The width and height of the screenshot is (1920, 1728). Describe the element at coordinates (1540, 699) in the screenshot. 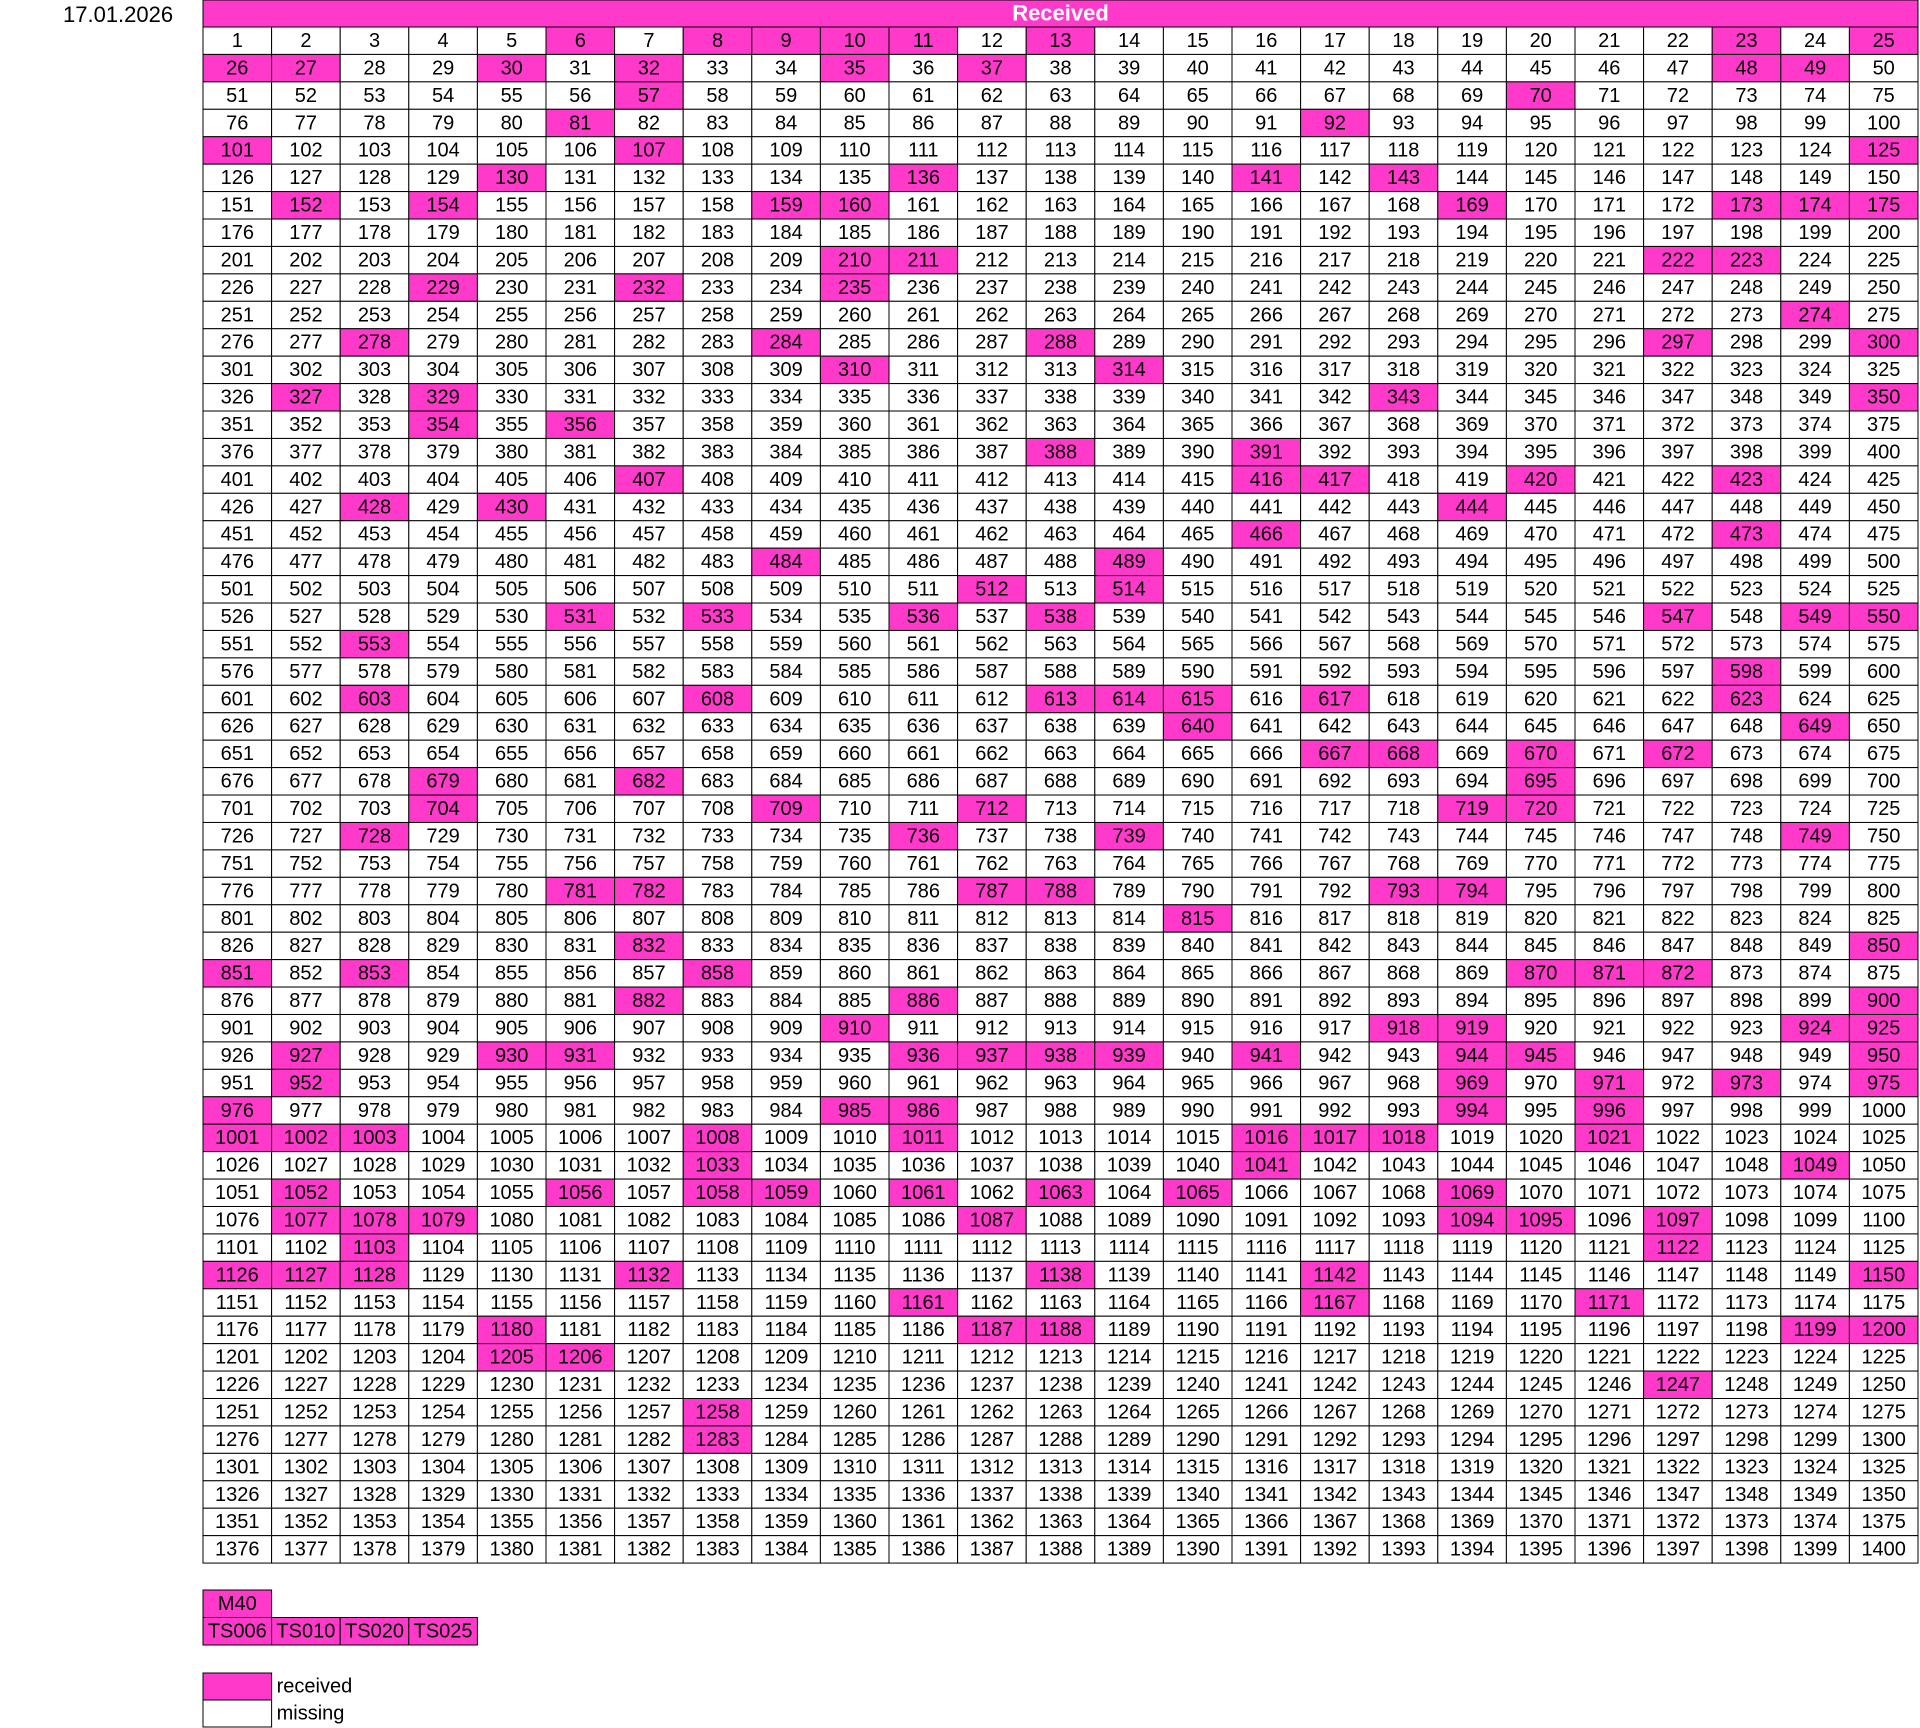

I see `cell-number: 620` at that location.